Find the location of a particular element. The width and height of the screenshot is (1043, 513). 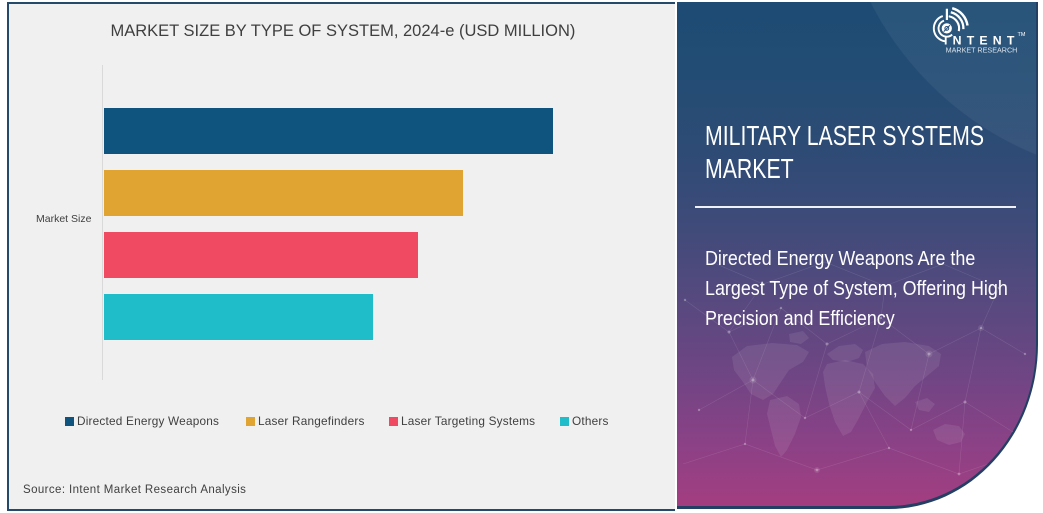

svg-text: MARKET RESEARCH is located at coordinates (982, 49).